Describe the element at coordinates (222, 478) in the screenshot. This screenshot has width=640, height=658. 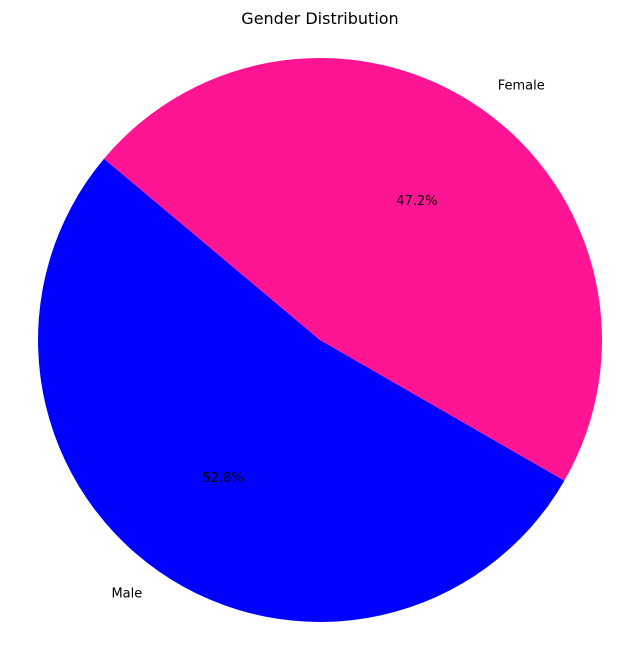
I see `slice-percent-male: 52.8%` at that location.